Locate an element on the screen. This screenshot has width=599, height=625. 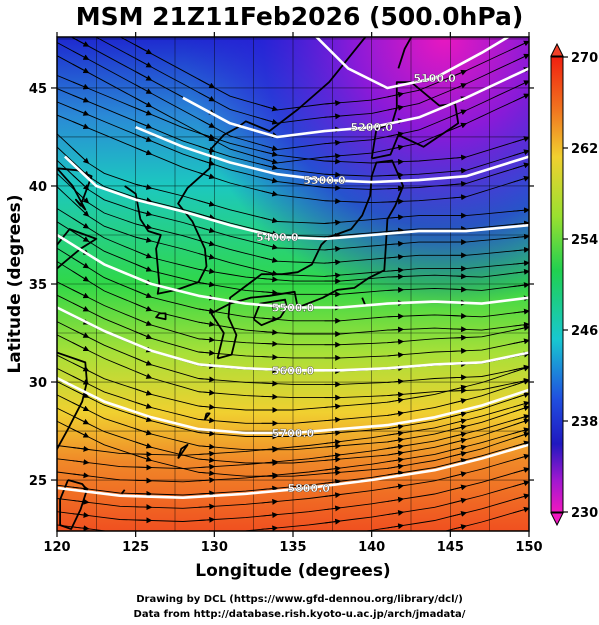
colorbar-min-arrow is located at coordinates (557, 519).